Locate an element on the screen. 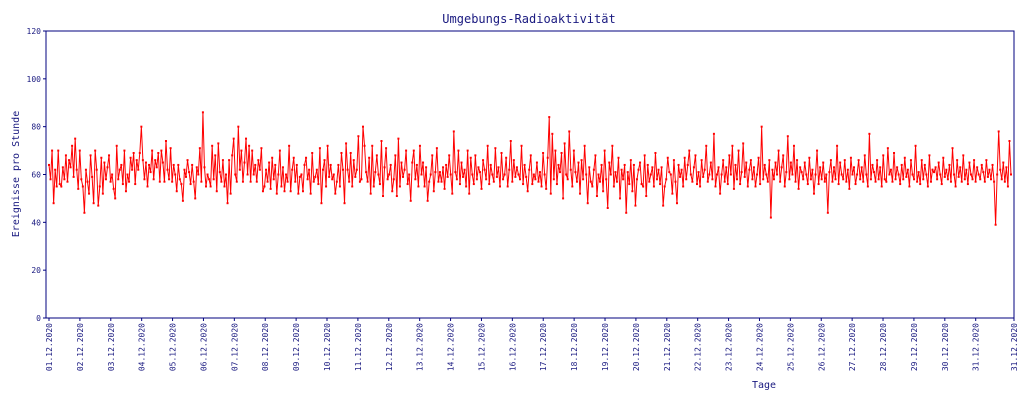 This screenshot has width=1024, height=400. x-axis-label: Tage is located at coordinates (764, 385).